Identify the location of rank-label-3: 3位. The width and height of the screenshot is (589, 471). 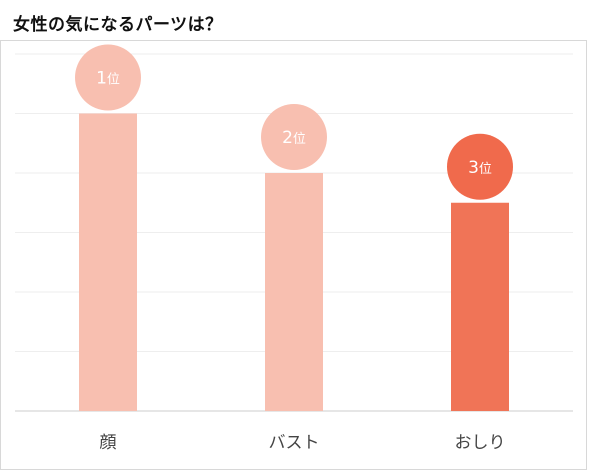
(480, 168).